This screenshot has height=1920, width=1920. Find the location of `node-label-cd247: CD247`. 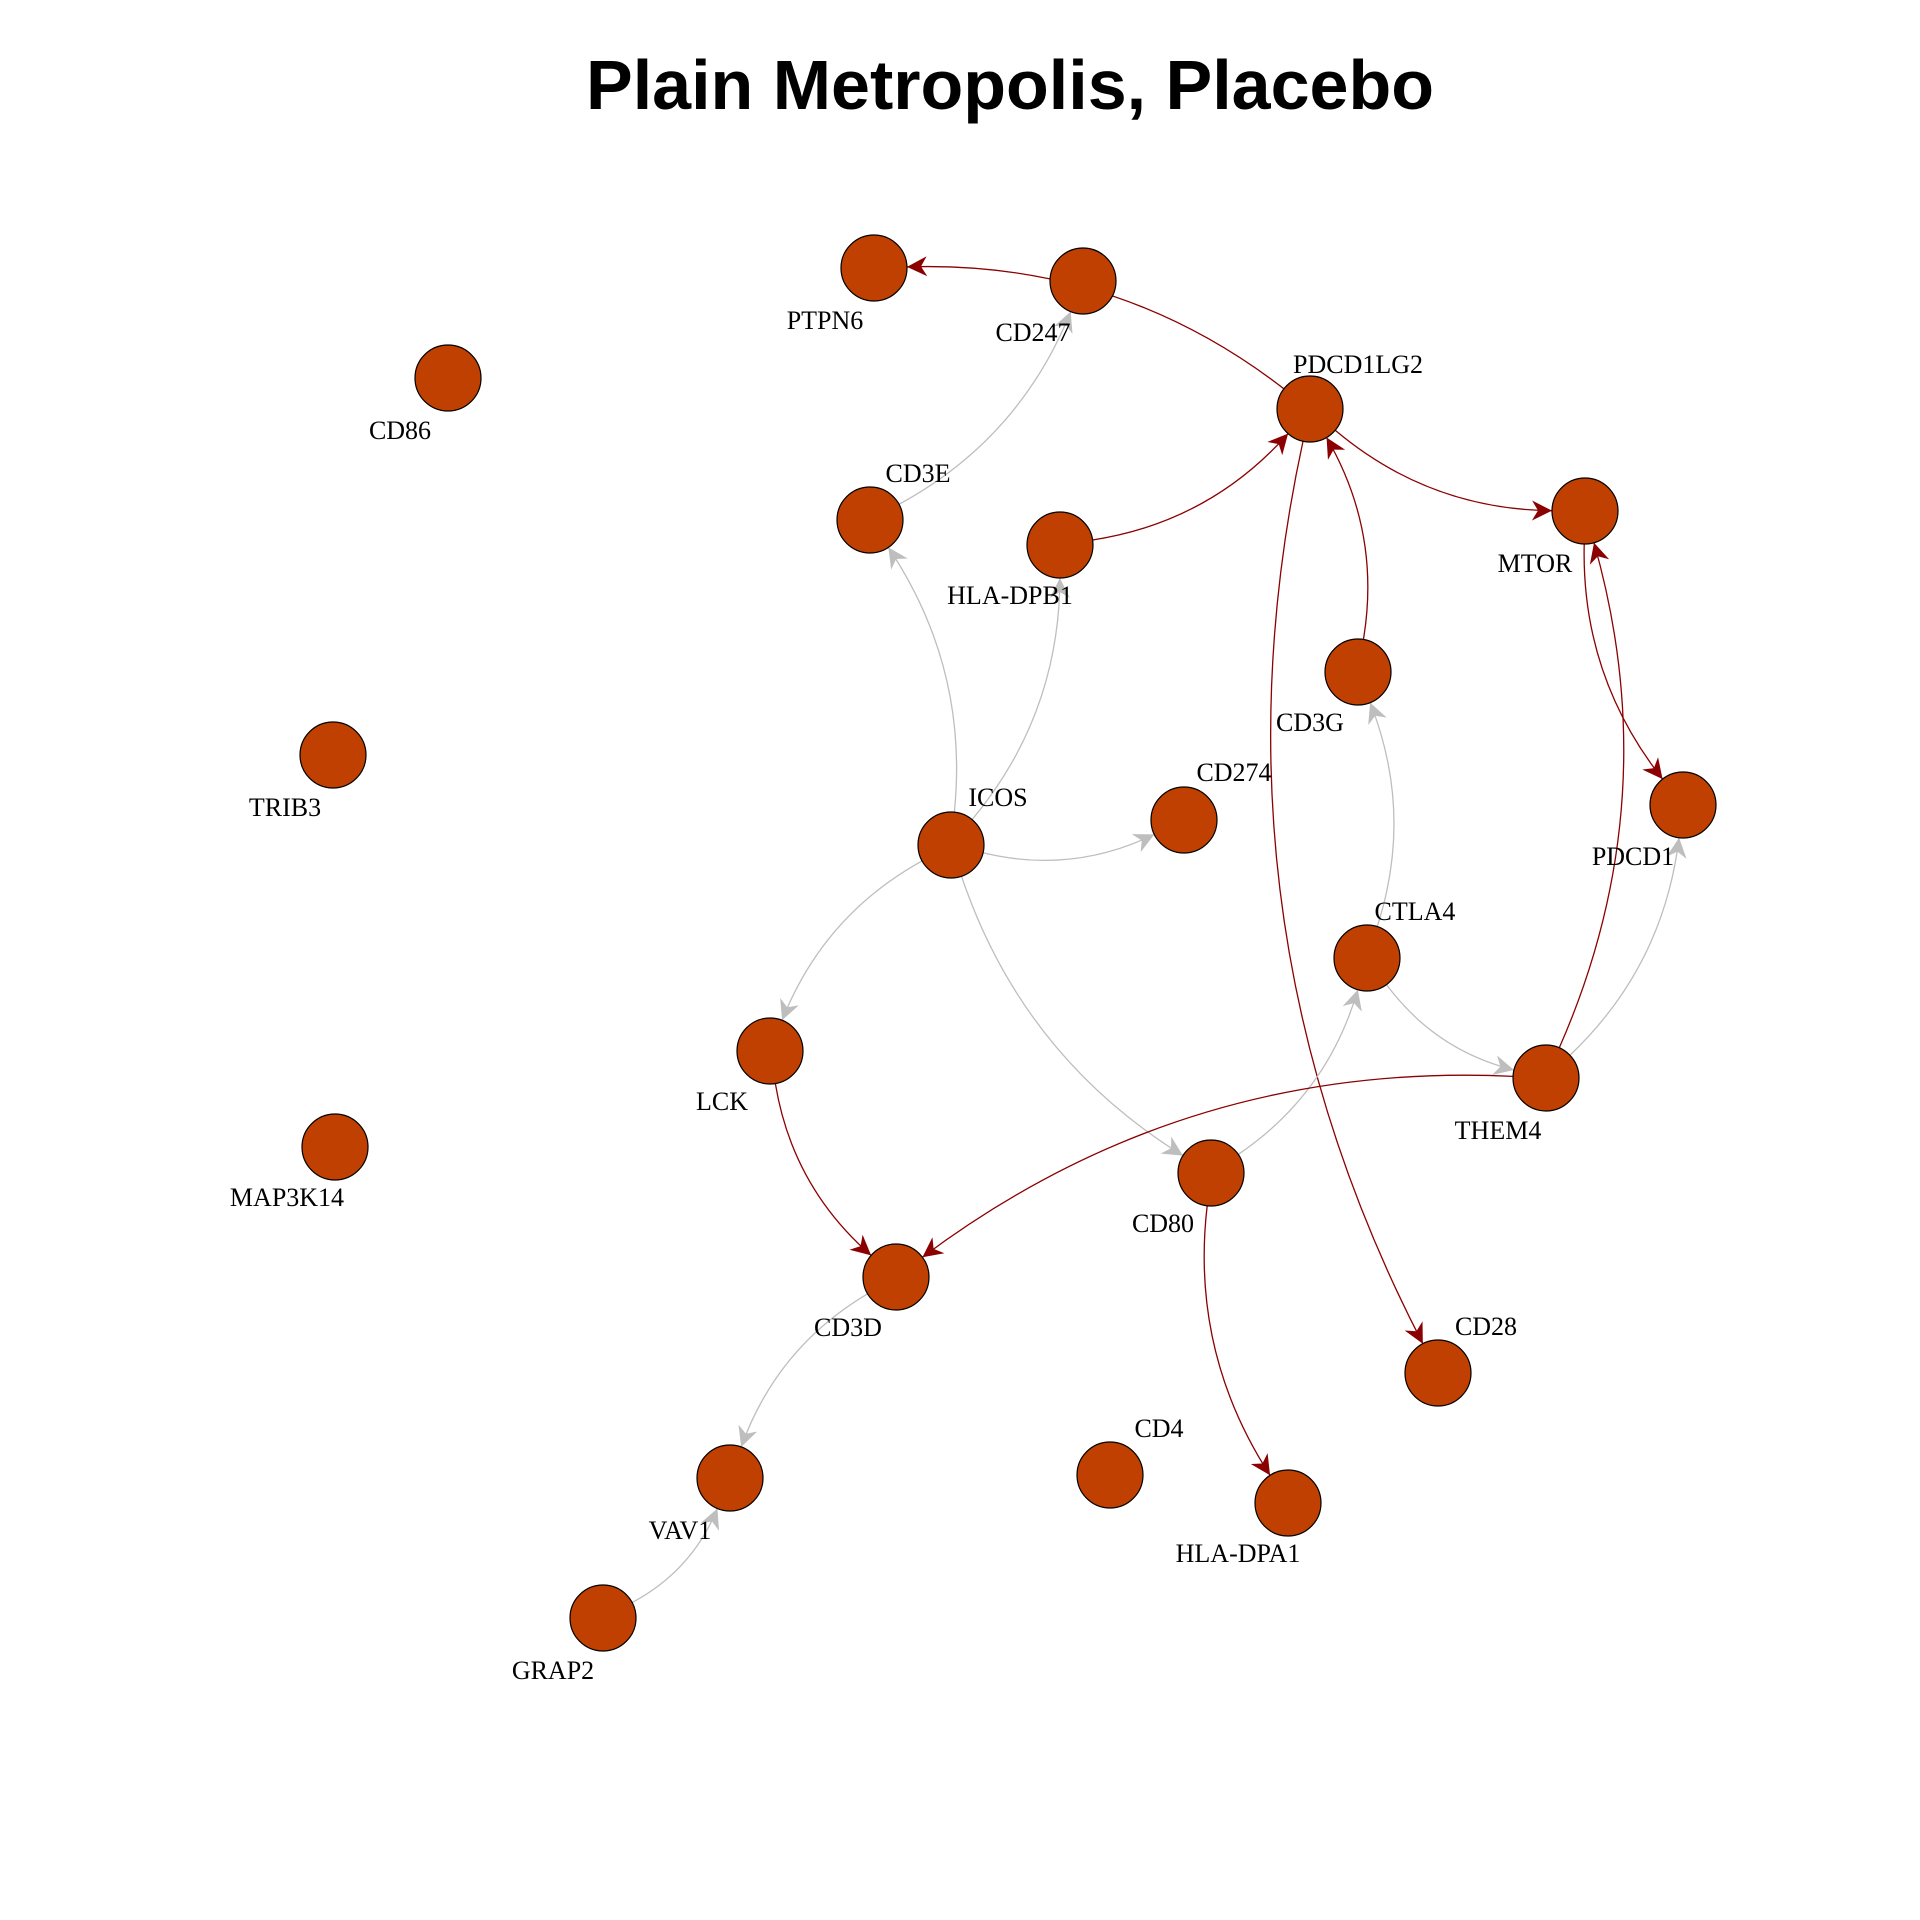

node-label-cd247: CD247 is located at coordinates (1032, 332).